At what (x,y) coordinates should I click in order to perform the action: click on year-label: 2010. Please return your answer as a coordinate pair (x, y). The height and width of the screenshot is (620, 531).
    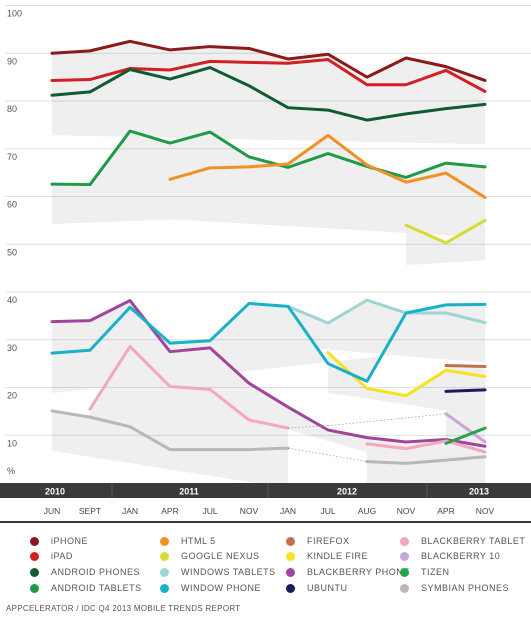
    Looking at the image, I should click on (55, 492).